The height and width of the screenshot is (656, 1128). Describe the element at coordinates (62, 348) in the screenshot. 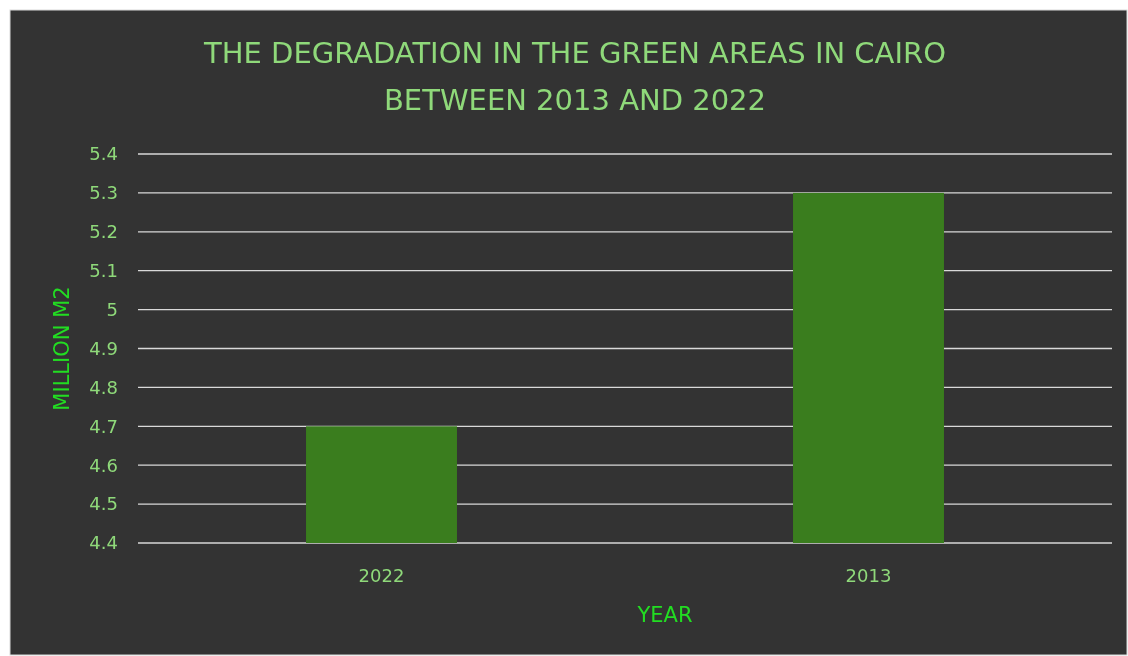

I see `y-axis-title: MILLION M2` at that location.